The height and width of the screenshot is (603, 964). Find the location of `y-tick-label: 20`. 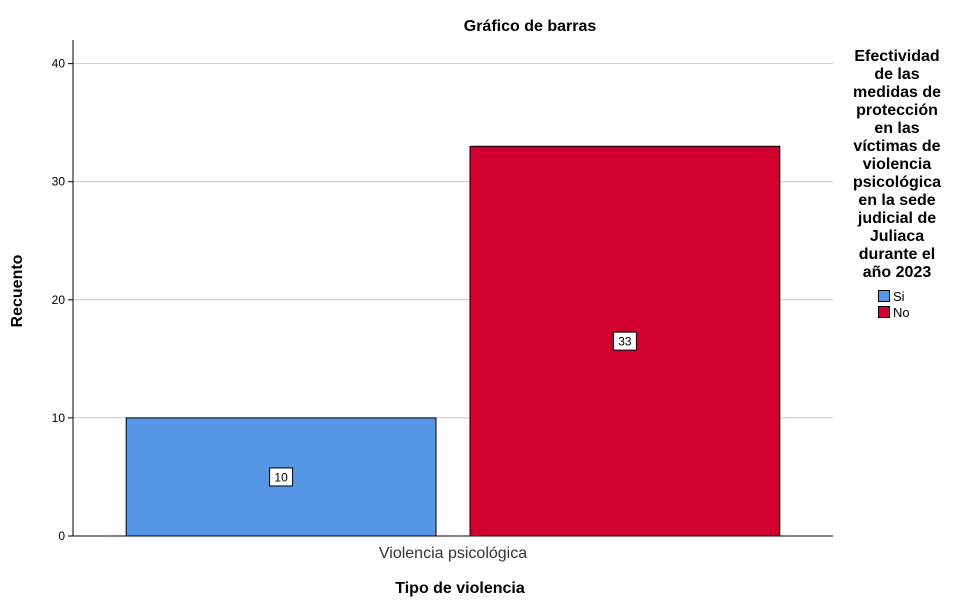

y-tick-label: 20 is located at coordinates (59, 300).